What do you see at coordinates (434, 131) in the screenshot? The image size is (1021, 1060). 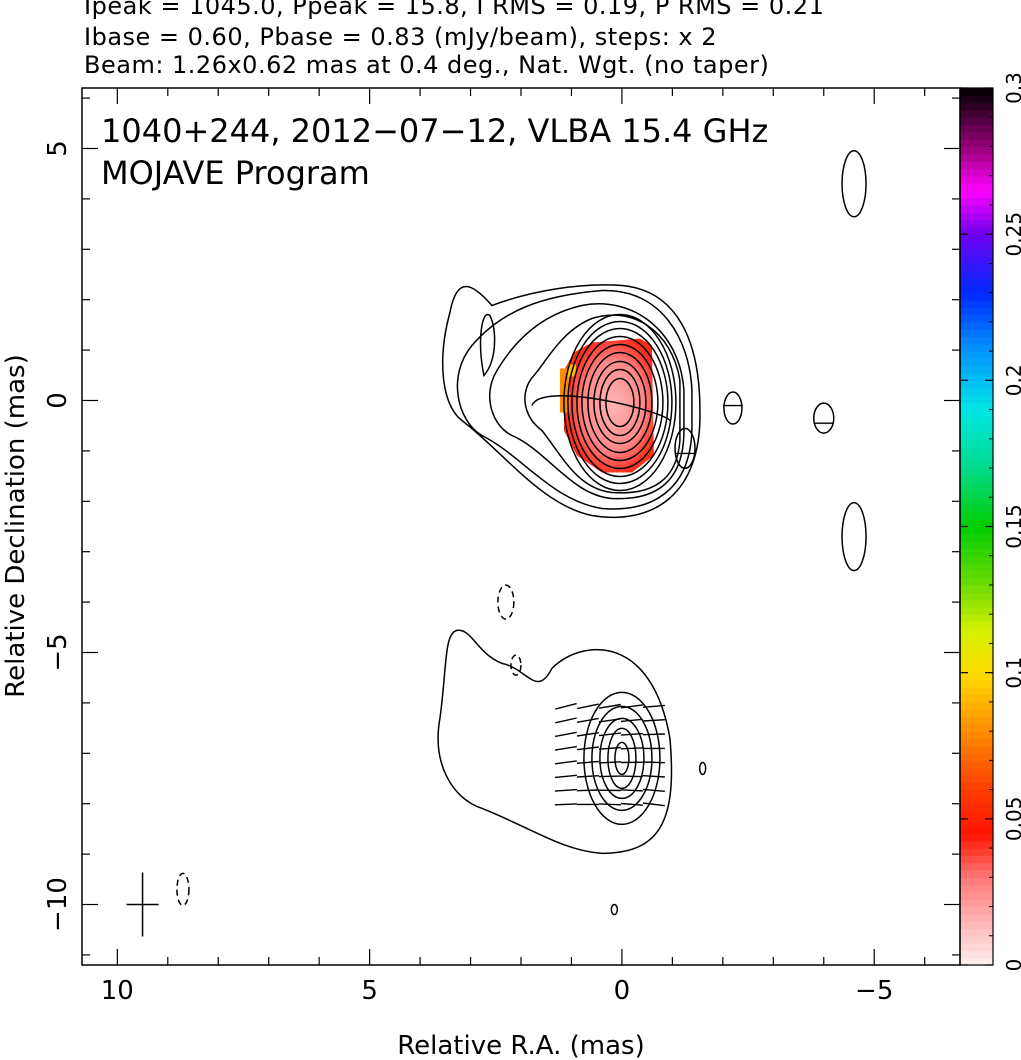 I see `chart-title: 1040+244, 2012−07−12, VLBA 15.4 GHz` at bounding box center [434, 131].